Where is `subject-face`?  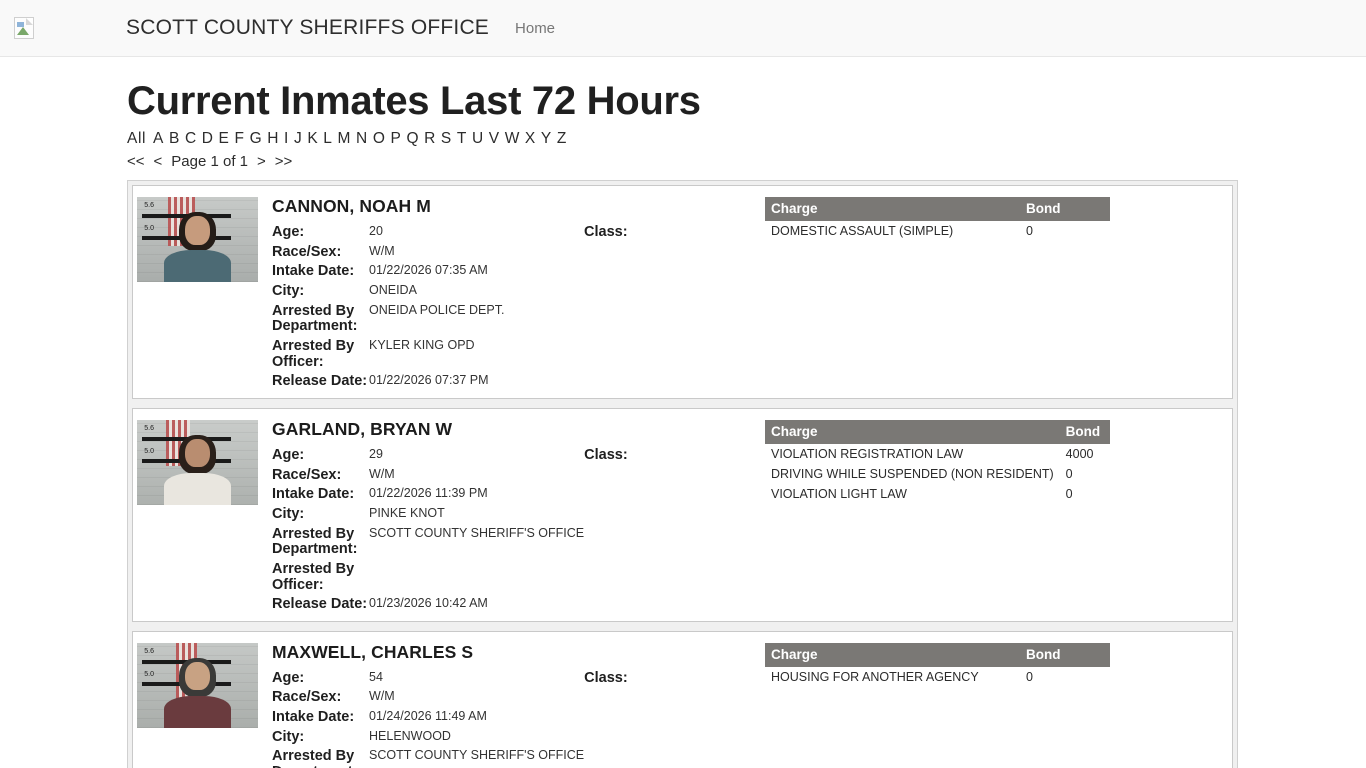
subject-face is located at coordinates (197, 676).